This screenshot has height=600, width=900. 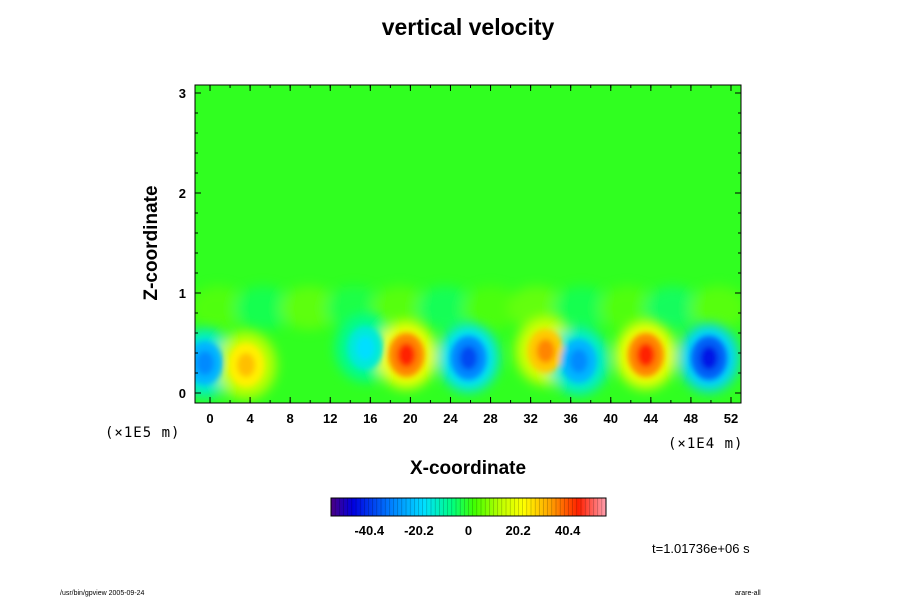 What do you see at coordinates (468, 530) in the screenshot?
I see `colorbar-tick-label: 0` at bounding box center [468, 530].